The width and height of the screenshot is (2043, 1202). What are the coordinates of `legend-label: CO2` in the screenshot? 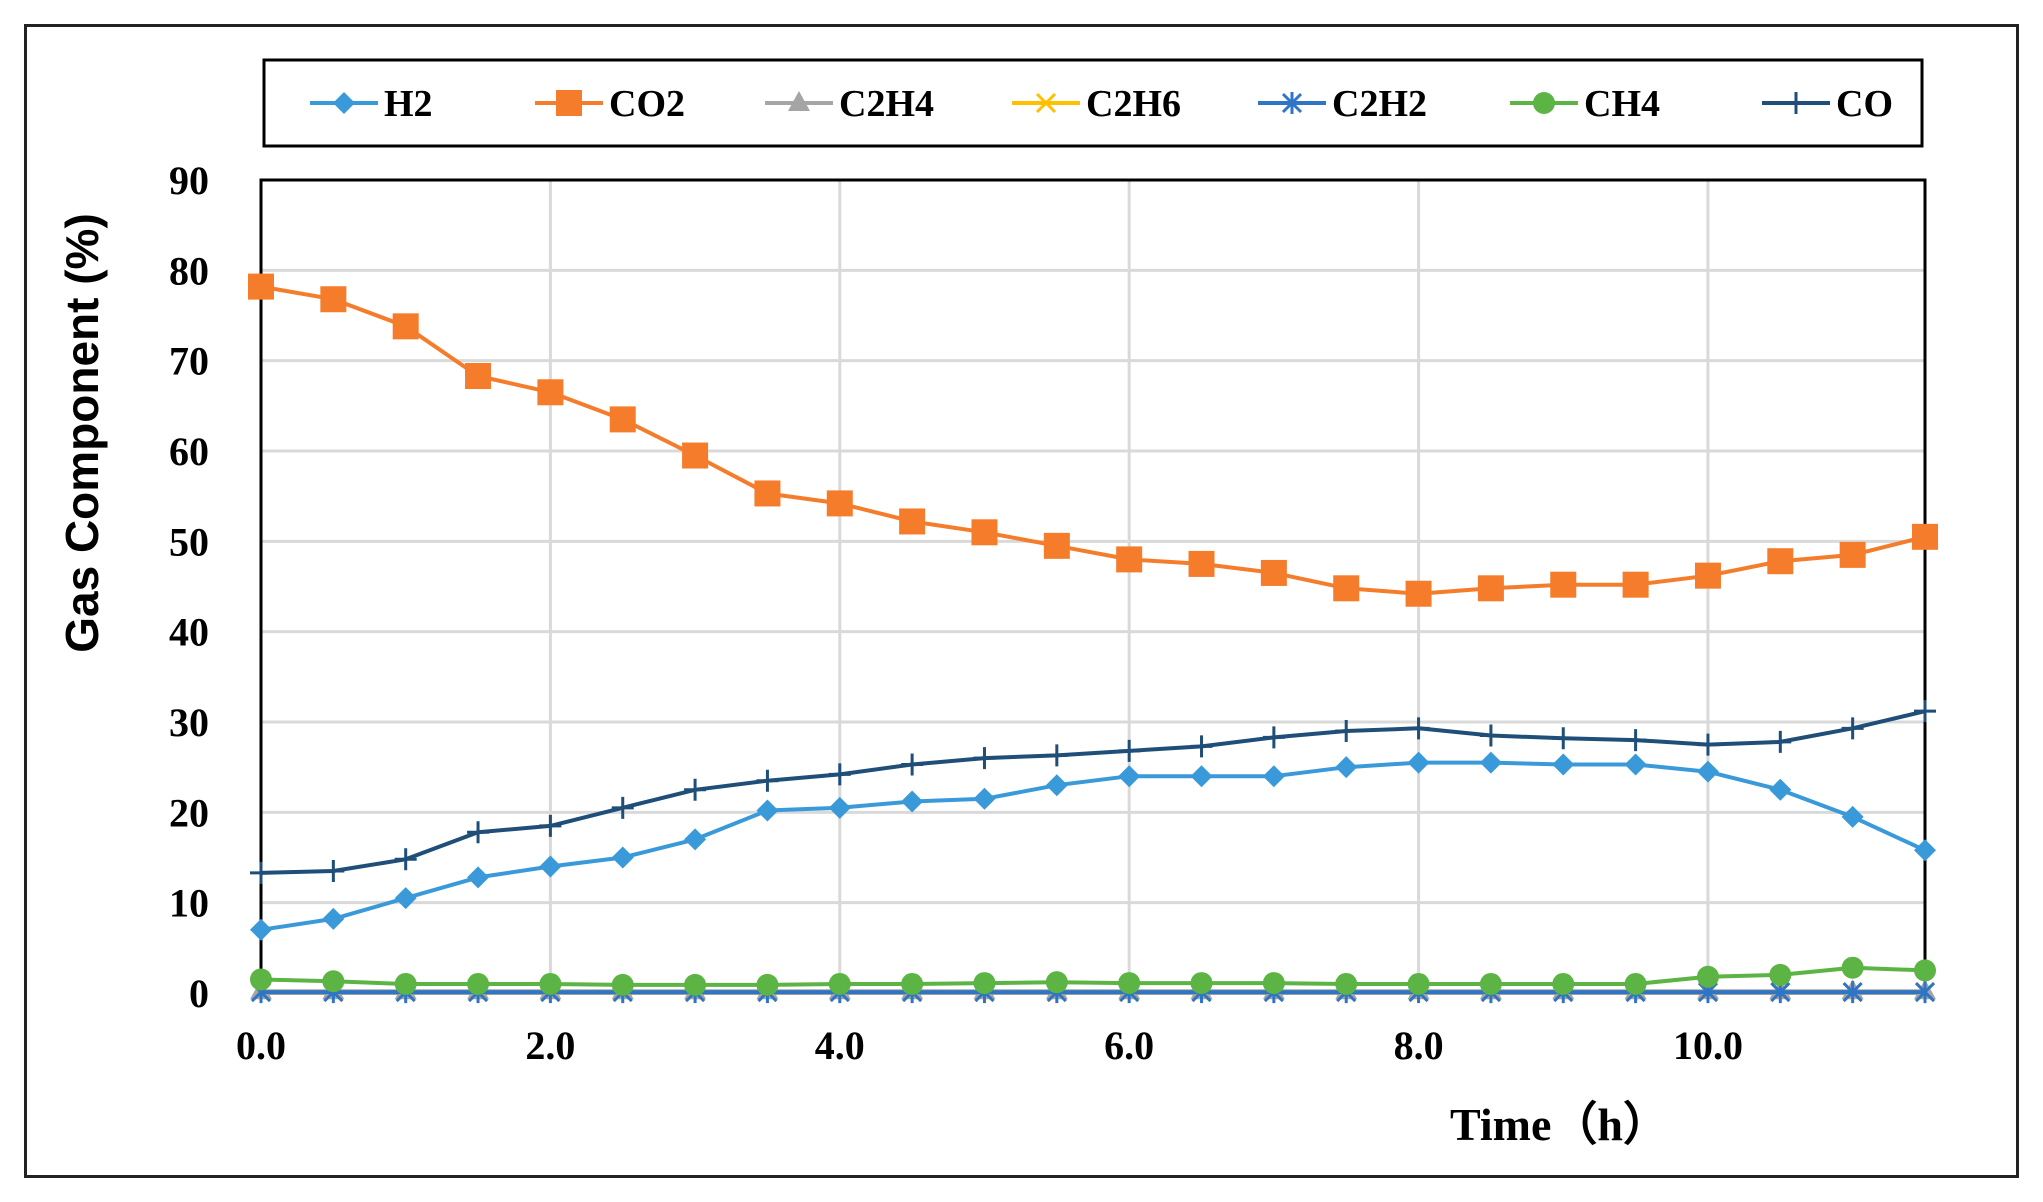 It's located at (647, 104).